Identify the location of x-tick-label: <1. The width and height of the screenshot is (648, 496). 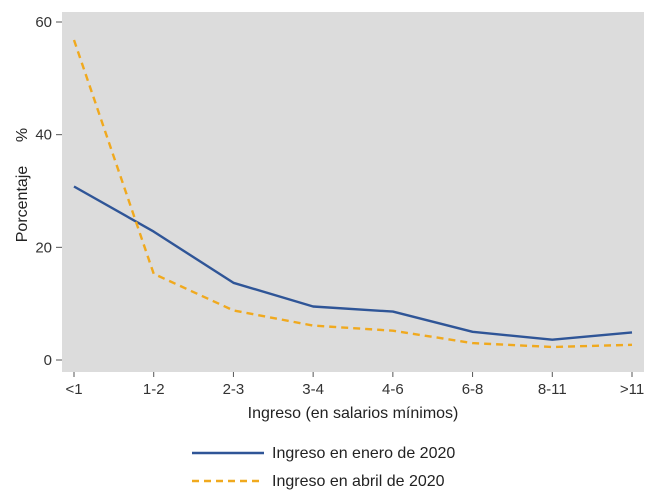
(73, 389).